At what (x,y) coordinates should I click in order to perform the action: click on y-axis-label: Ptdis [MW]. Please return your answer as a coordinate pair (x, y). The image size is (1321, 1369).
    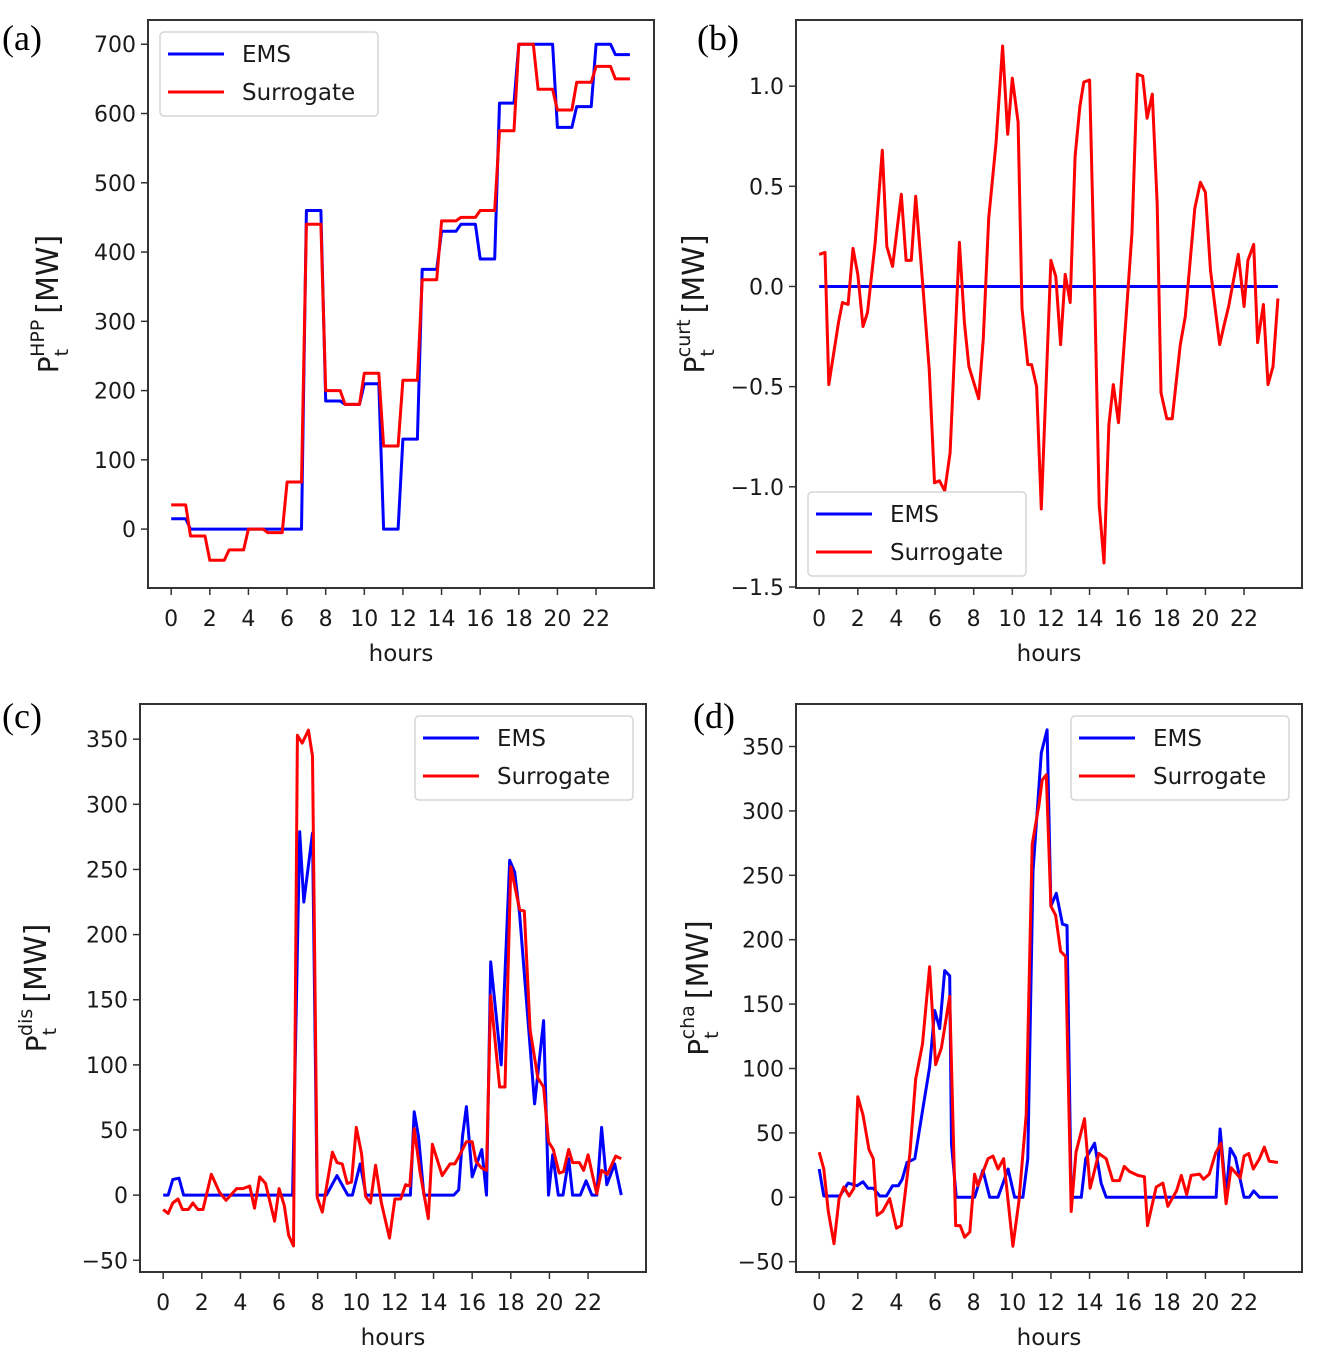
    Looking at the image, I should click on (38, 988).